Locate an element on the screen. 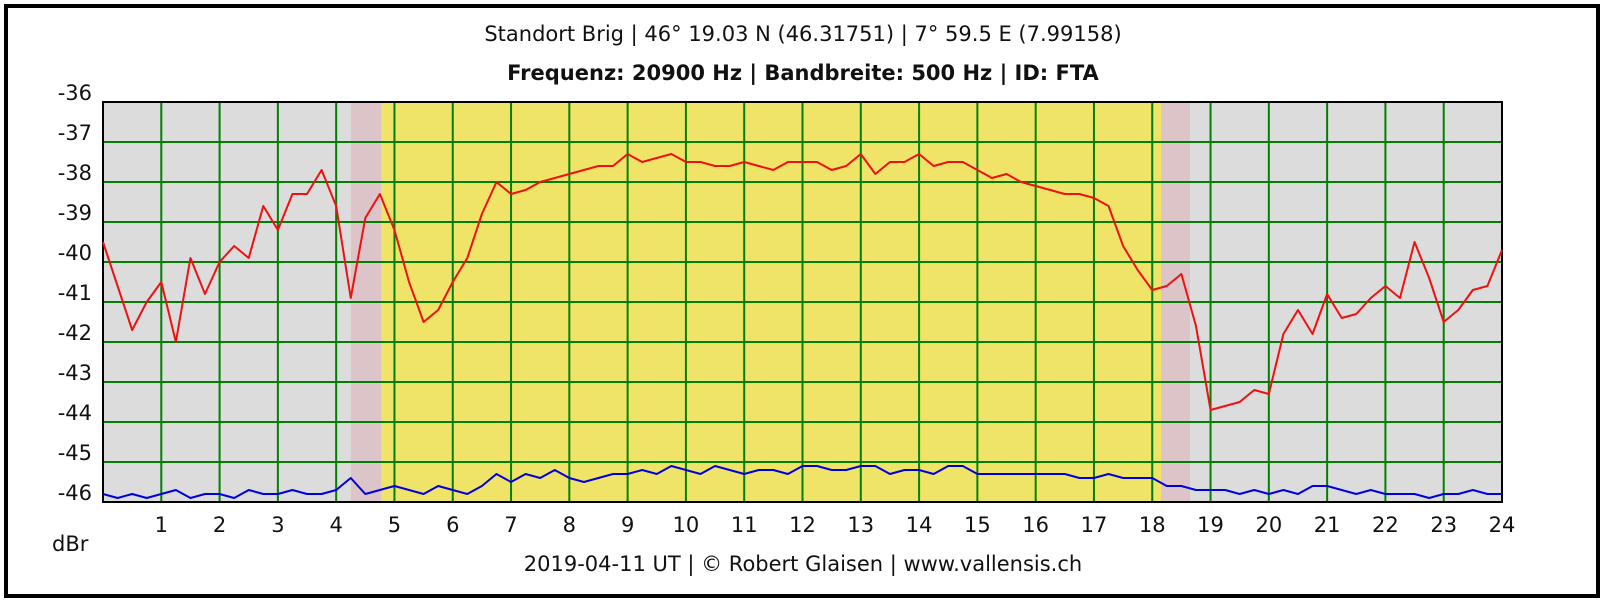 This screenshot has width=1606, height=606. x-tick-label: 20 is located at coordinates (1268, 525).